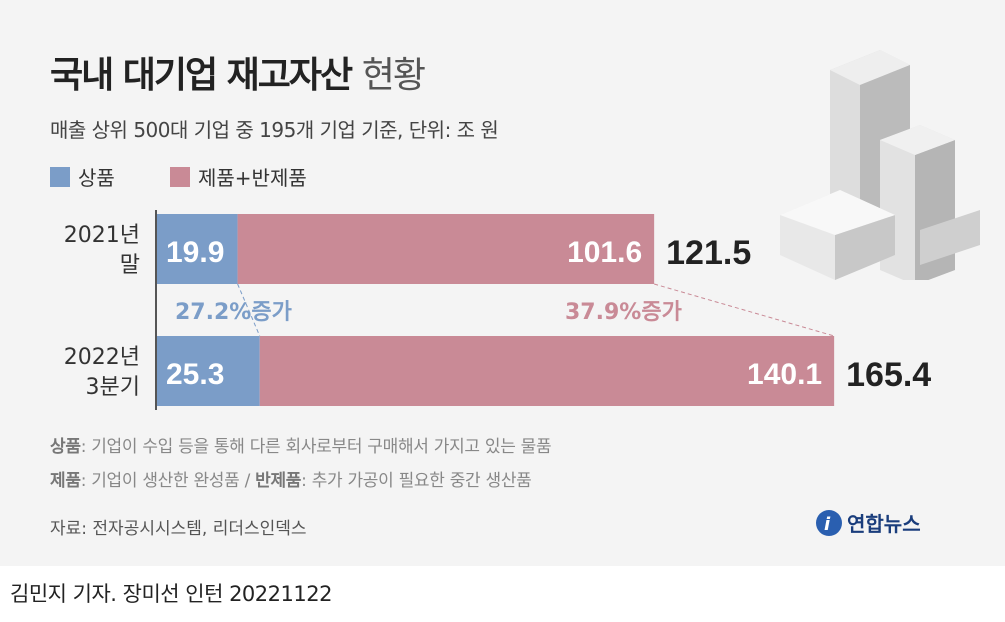 Image resolution: width=1005 pixels, height=622 pixels. What do you see at coordinates (291, 481) in the screenshot?
I see `note-products: 제품: 기업이 생산한 완성품 / 반제품: 추가 가공이 필요한 중간 생산품` at bounding box center [291, 481].